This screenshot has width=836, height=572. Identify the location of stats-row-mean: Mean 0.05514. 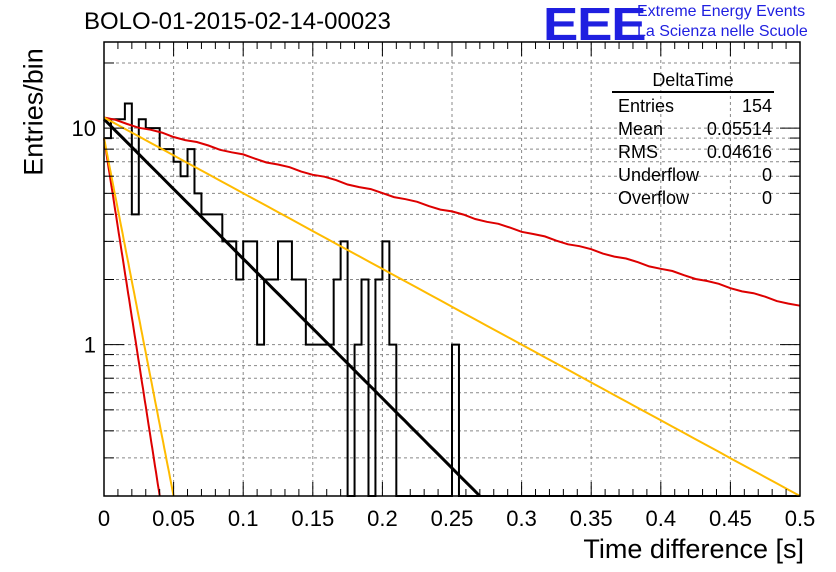
(693, 129).